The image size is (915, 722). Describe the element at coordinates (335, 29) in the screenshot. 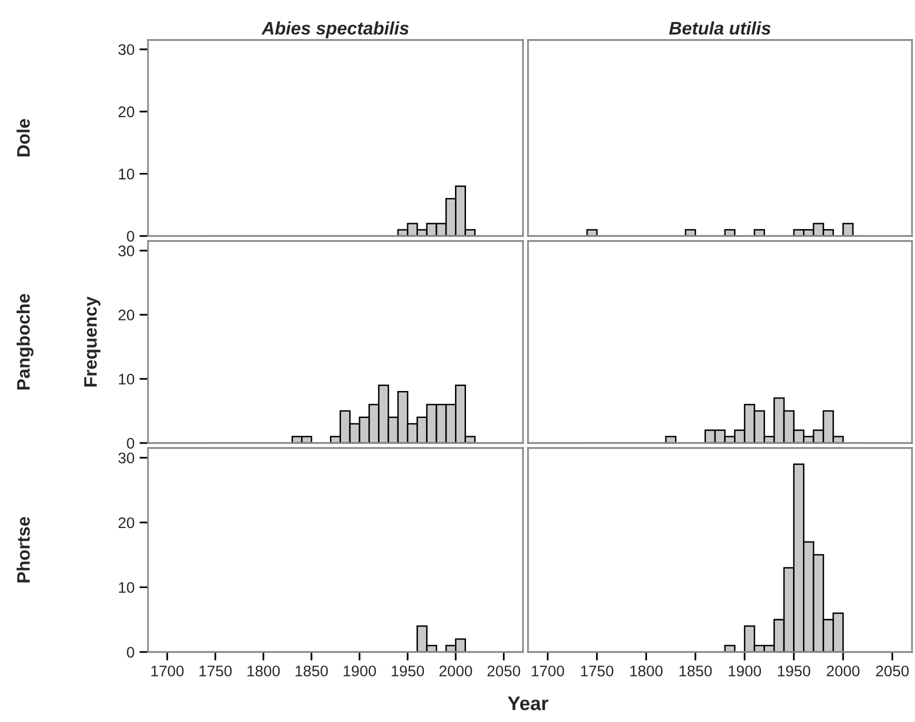

I see `chart-title: Abies spectabilis` at that location.